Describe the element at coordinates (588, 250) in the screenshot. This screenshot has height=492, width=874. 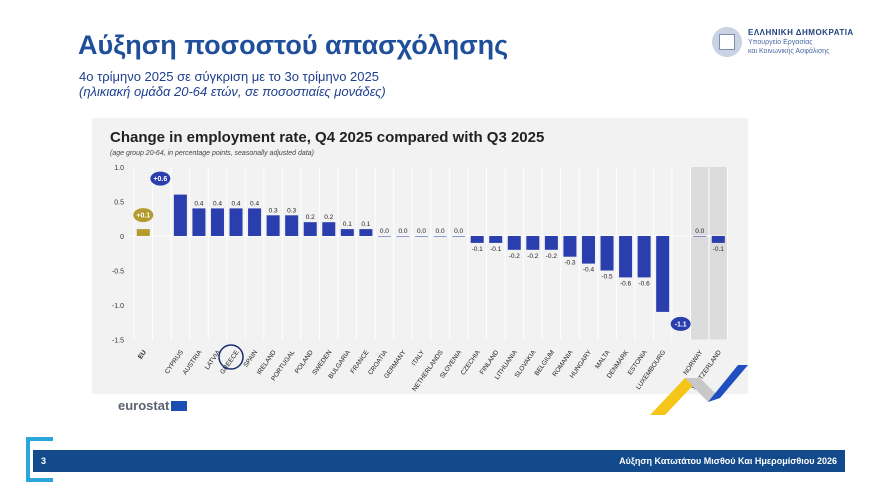
I see `bar-hungary` at that location.